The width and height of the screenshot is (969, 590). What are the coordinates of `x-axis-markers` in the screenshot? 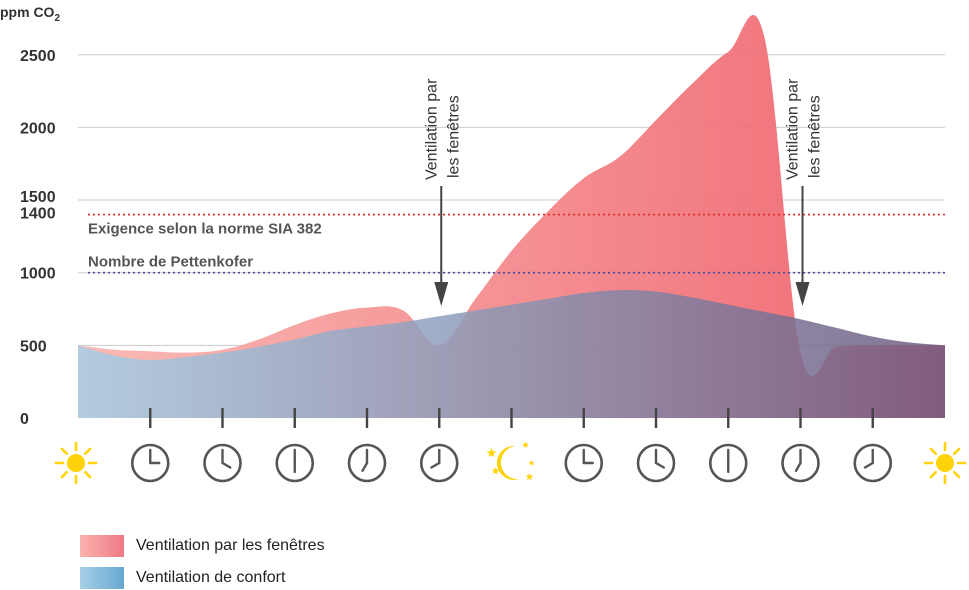 It's located at (510, 446).